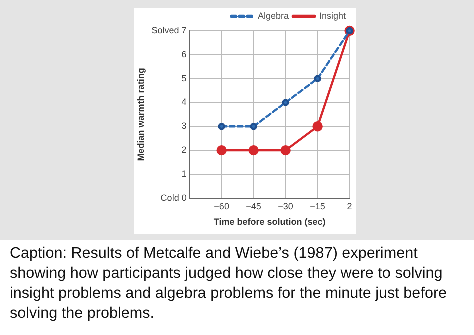 This screenshot has width=474, height=335. Describe the element at coordinates (184, 150) in the screenshot. I see `y-tick-label: 2` at that location.